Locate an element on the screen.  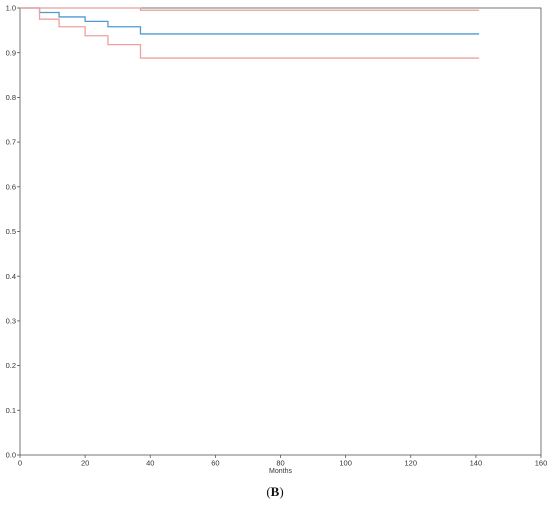
y-tick-label: 0.2 is located at coordinates (11, 365).